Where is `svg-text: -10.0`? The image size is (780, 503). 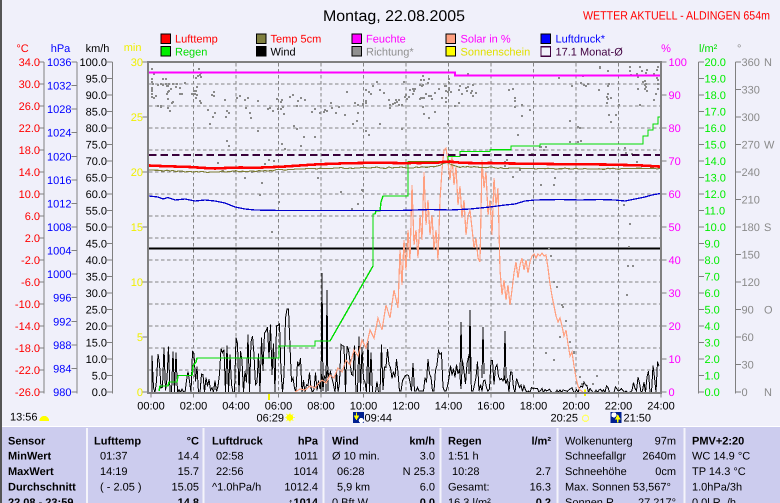 svg-text: -10.0 is located at coordinates (27, 305).